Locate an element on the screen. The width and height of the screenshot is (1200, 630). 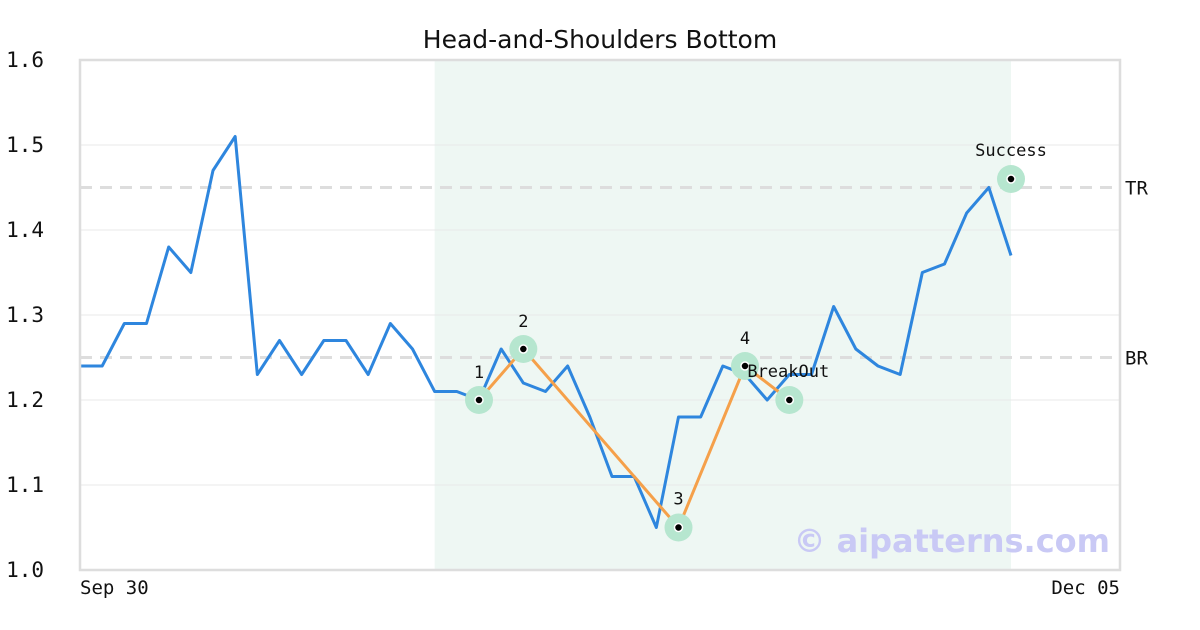
y-axis-ticks: 1.0 1.1 1.2 1.3 1.4 1.5 1.6 is located at coordinates (25, 315).